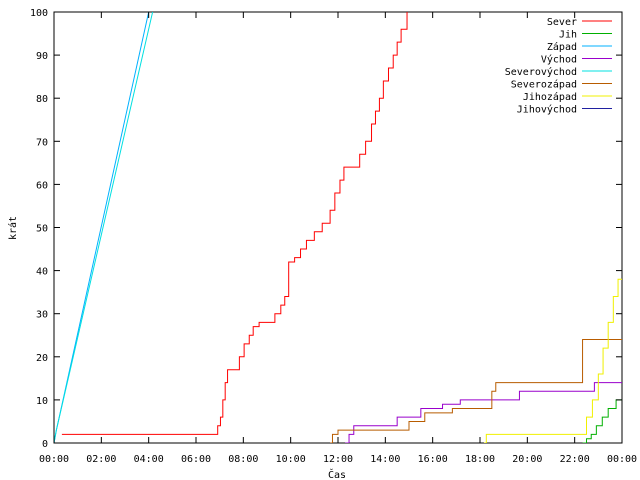 This screenshot has width=640, height=480. Describe the element at coordinates (480, 459) in the screenshot. I see `x-tick-label: 18:00` at that location.